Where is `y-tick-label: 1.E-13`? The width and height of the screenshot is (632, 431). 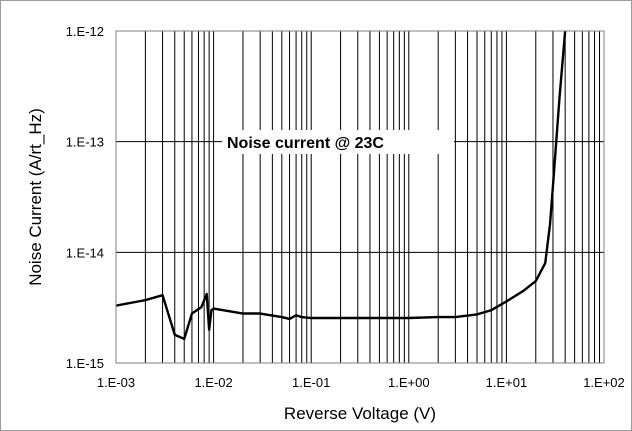 y-tick-label: 1.E-13 is located at coordinates (85, 142).